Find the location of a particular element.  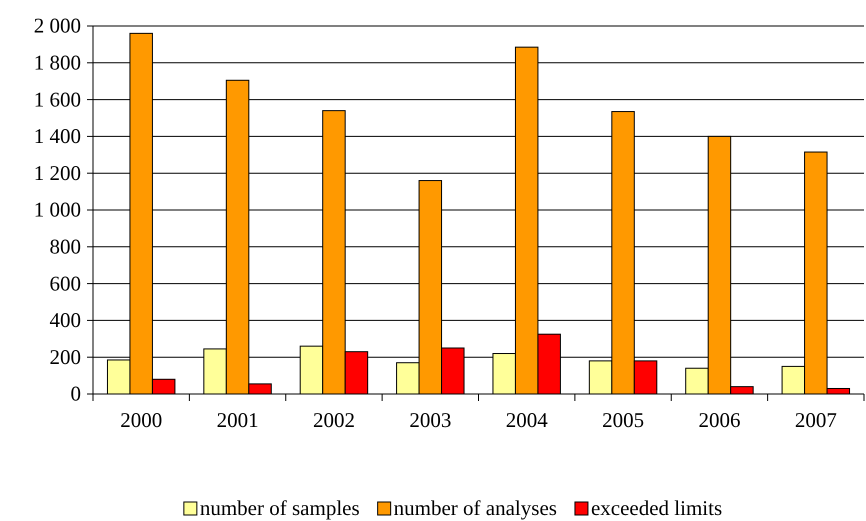

y-tick-label: 1 200 is located at coordinates (57, 172).